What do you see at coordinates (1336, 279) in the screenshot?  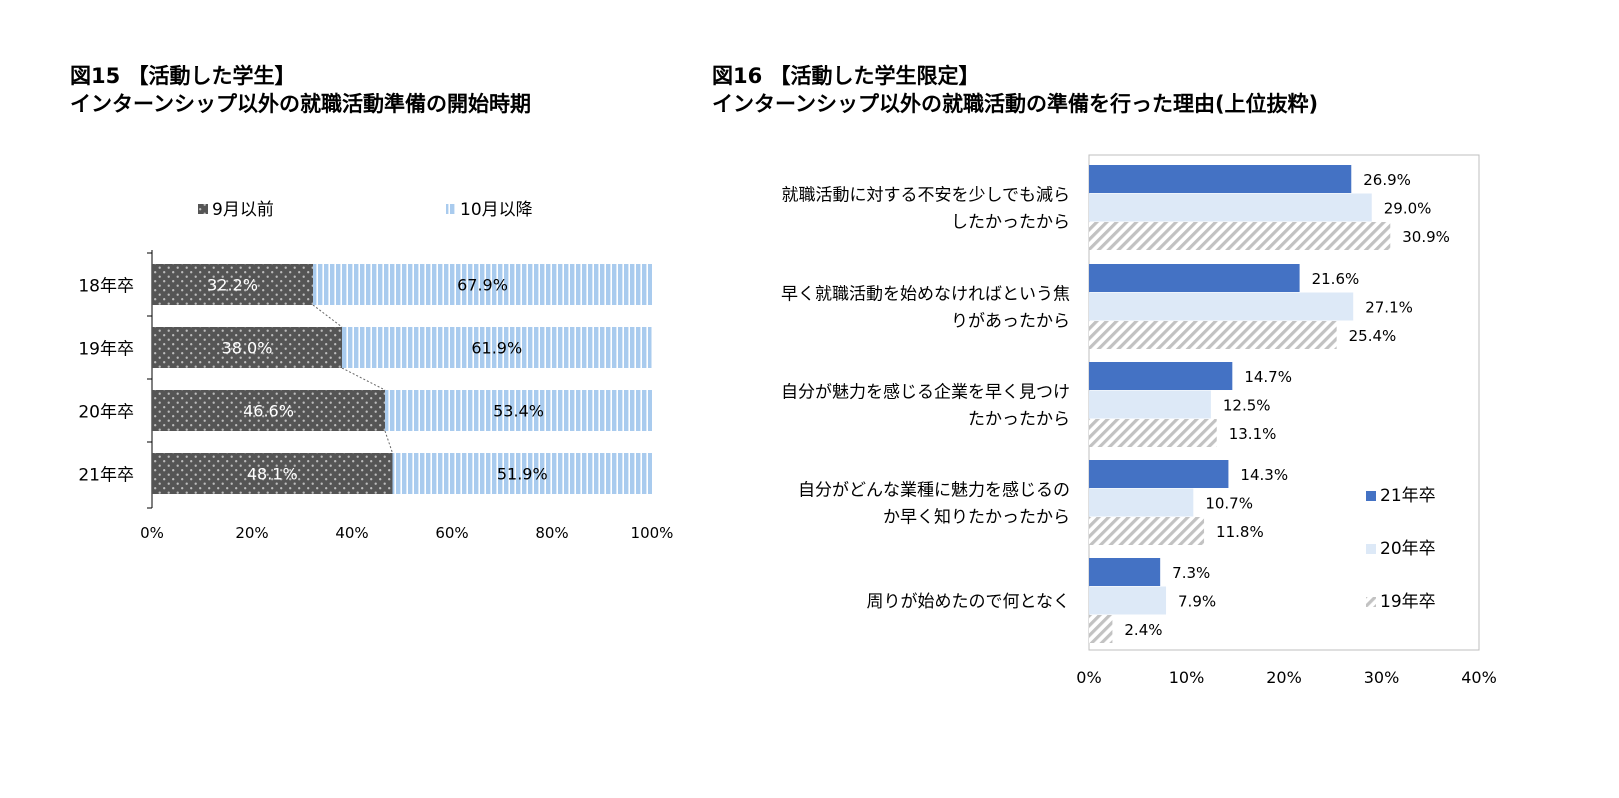 I see `chart2-data-label: 21.6%` at bounding box center [1336, 279].